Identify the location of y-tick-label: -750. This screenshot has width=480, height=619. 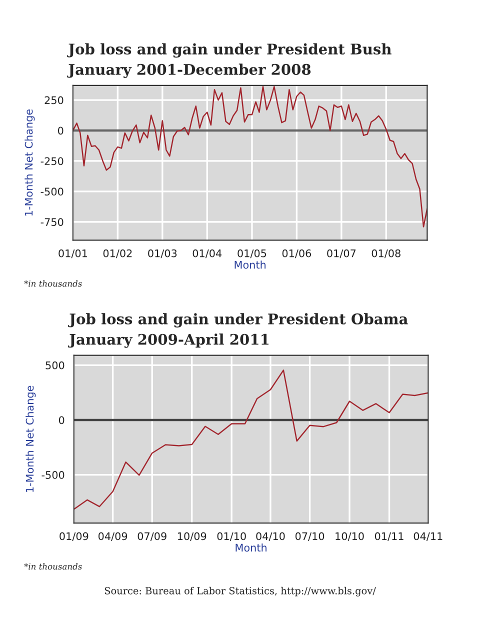
(52, 222).